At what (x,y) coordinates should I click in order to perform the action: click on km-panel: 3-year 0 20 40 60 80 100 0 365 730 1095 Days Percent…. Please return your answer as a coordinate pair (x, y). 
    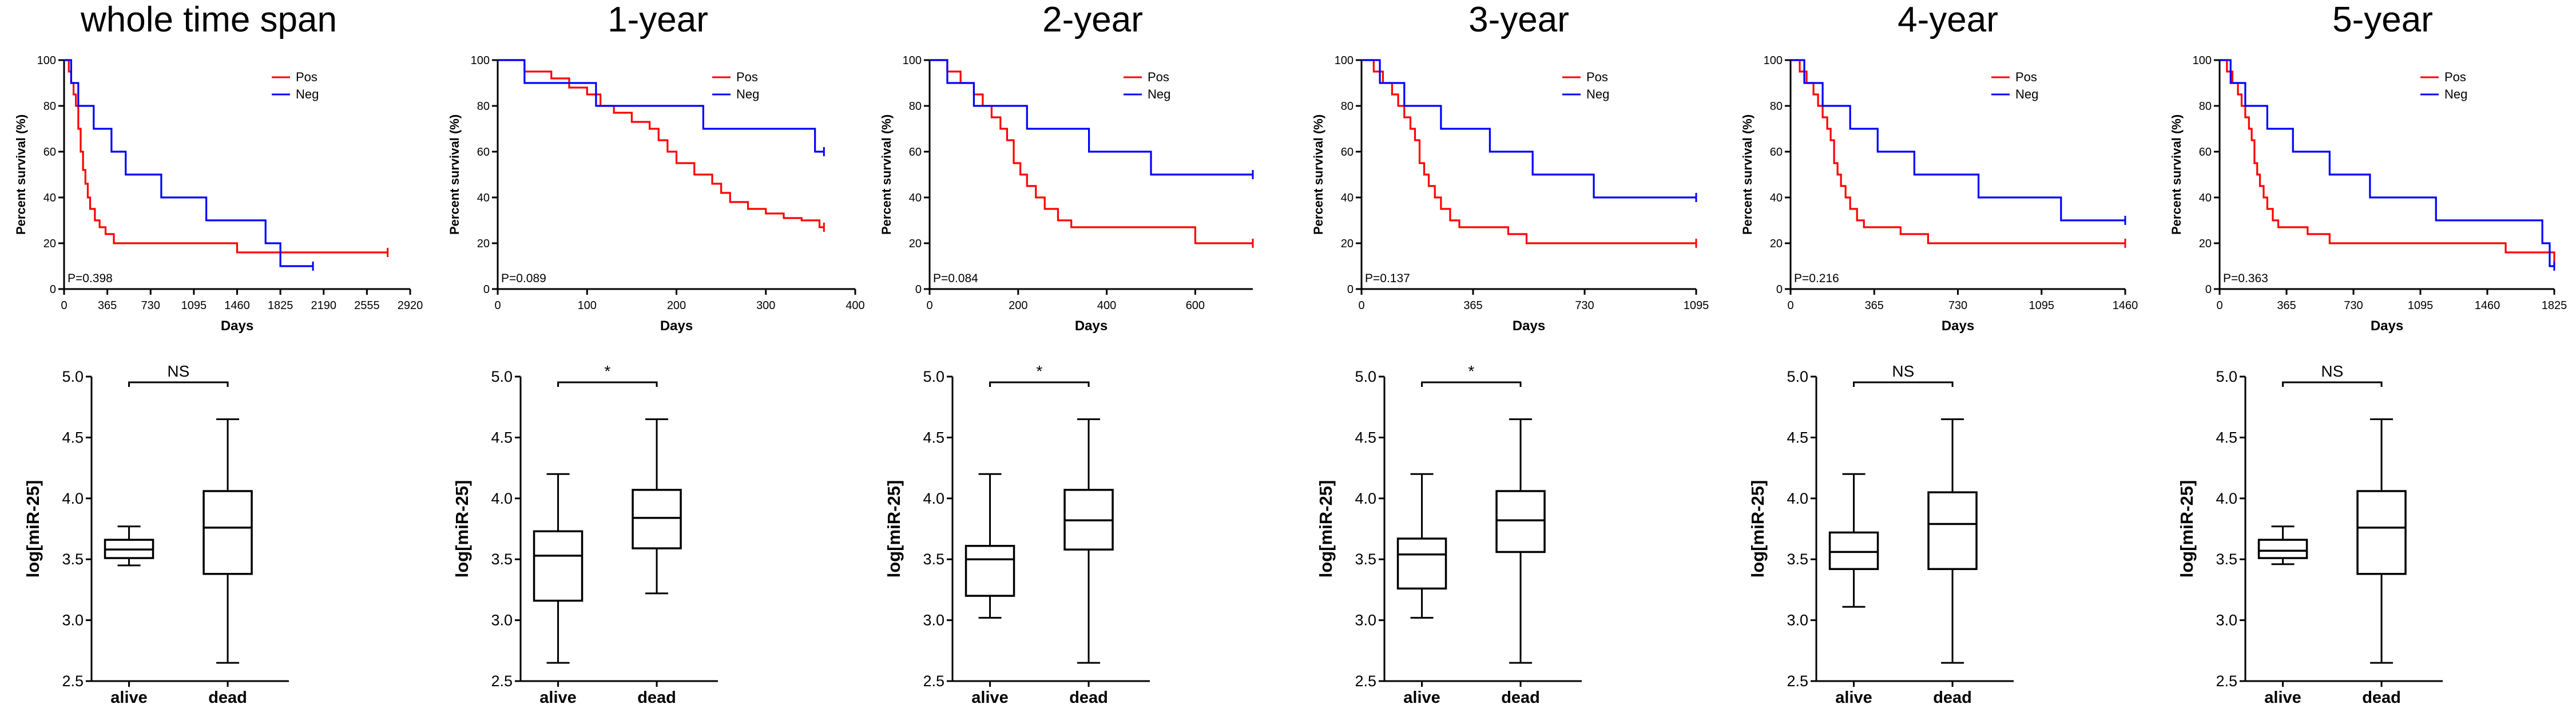
    Looking at the image, I should click on (1510, 167).